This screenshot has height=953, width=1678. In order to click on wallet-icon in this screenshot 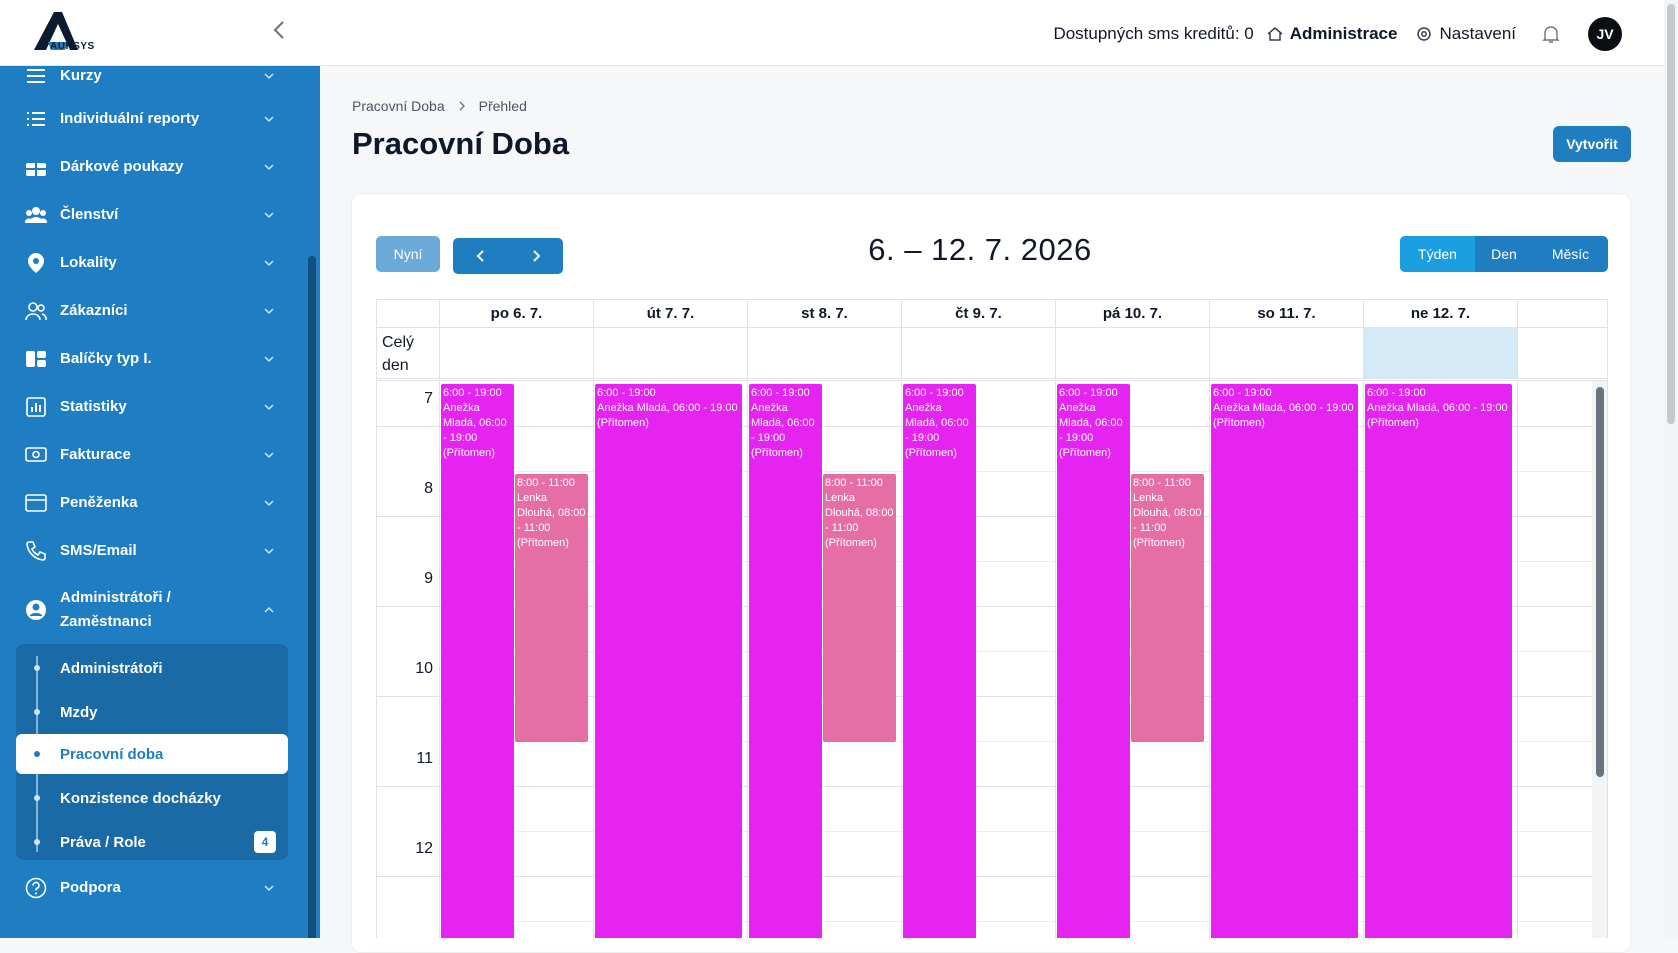, I will do `click(36, 503)`.